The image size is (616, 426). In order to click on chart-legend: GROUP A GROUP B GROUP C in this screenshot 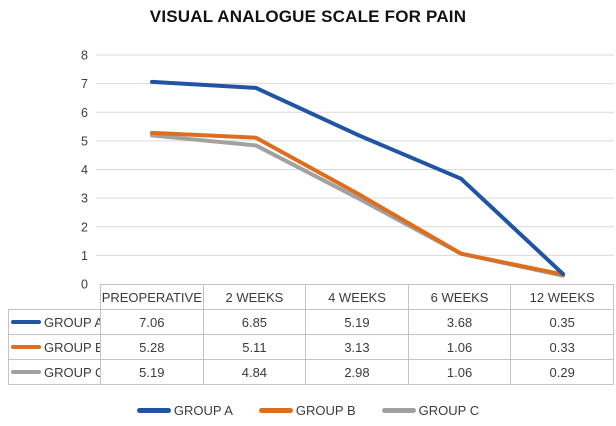, I will do `click(308, 410)`.